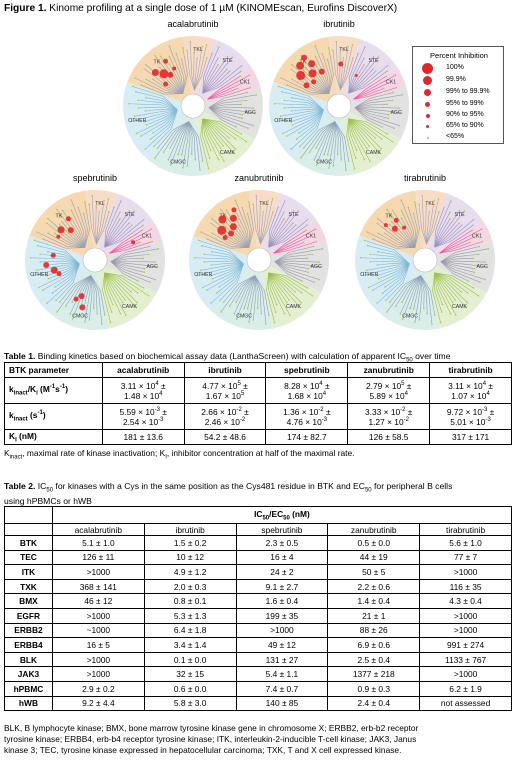 This screenshot has width=520, height=762. What do you see at coordinates (258, 674) in the screenshot?
I see `table-row: JAK3 >1000 32 ± 15 5.4 ± 1.1 1377 ± 218 >1000` at bounding box center [258, 674].